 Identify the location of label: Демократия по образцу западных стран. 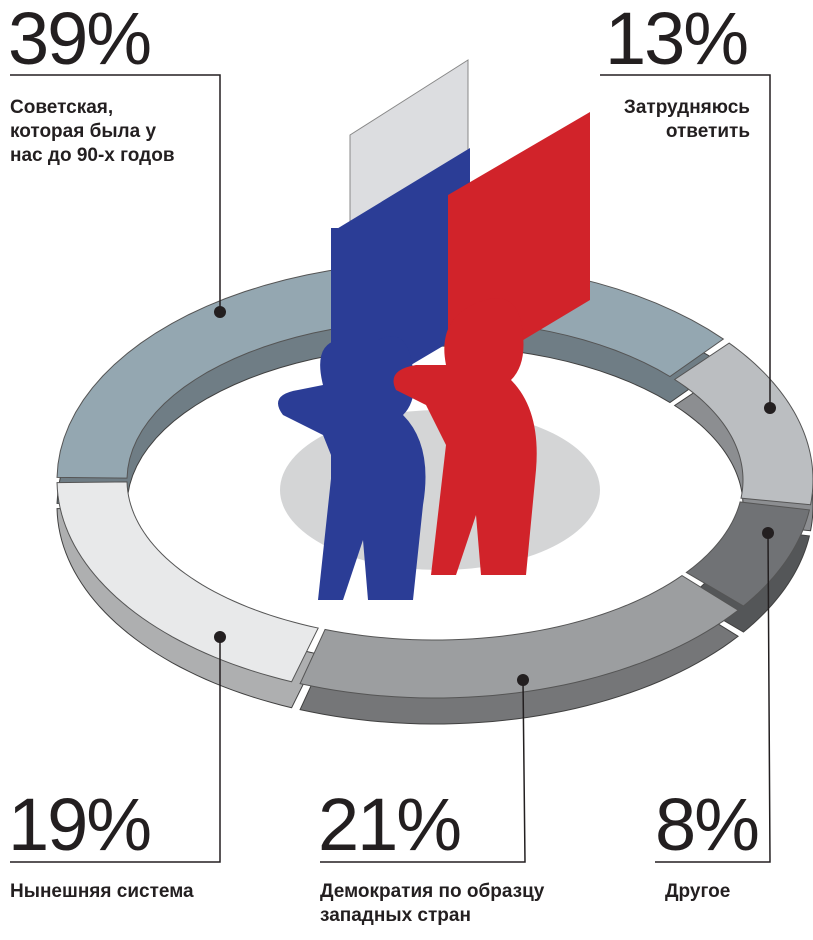
(432, 903).